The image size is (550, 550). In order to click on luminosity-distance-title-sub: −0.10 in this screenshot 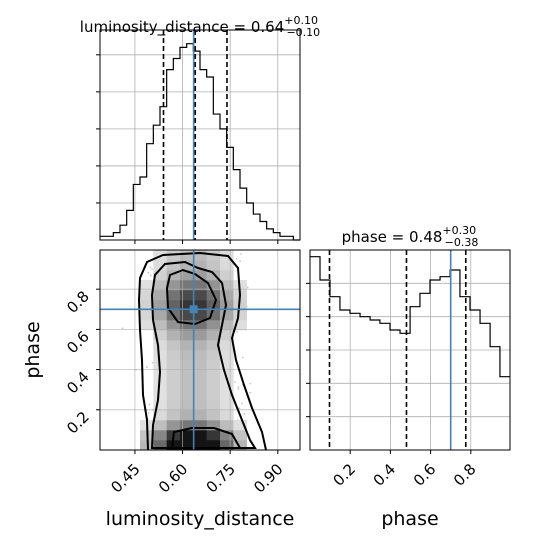, I will do `click(303, 32)`.